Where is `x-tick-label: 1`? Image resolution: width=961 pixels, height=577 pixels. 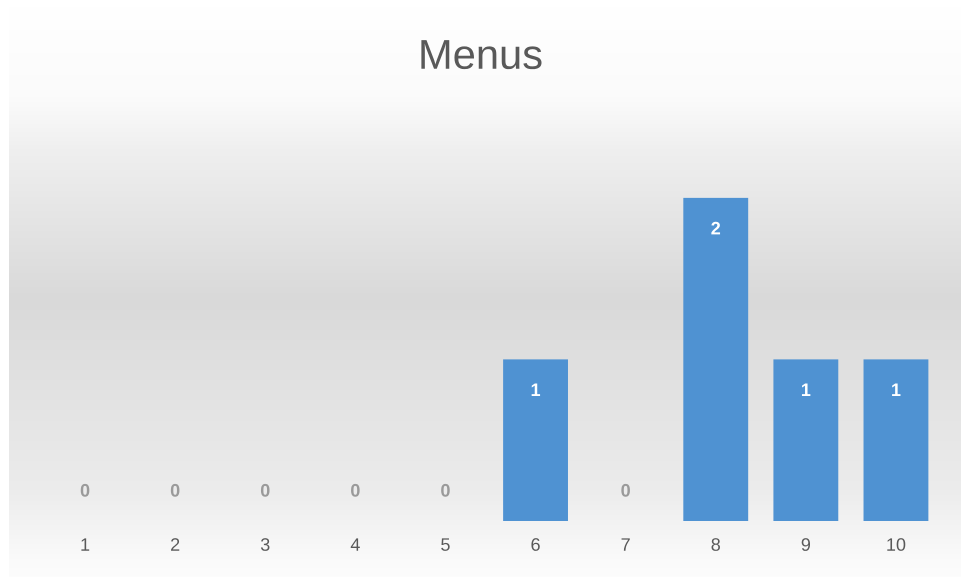
x-tick-label: 1 is located at coordinates (85, 544).